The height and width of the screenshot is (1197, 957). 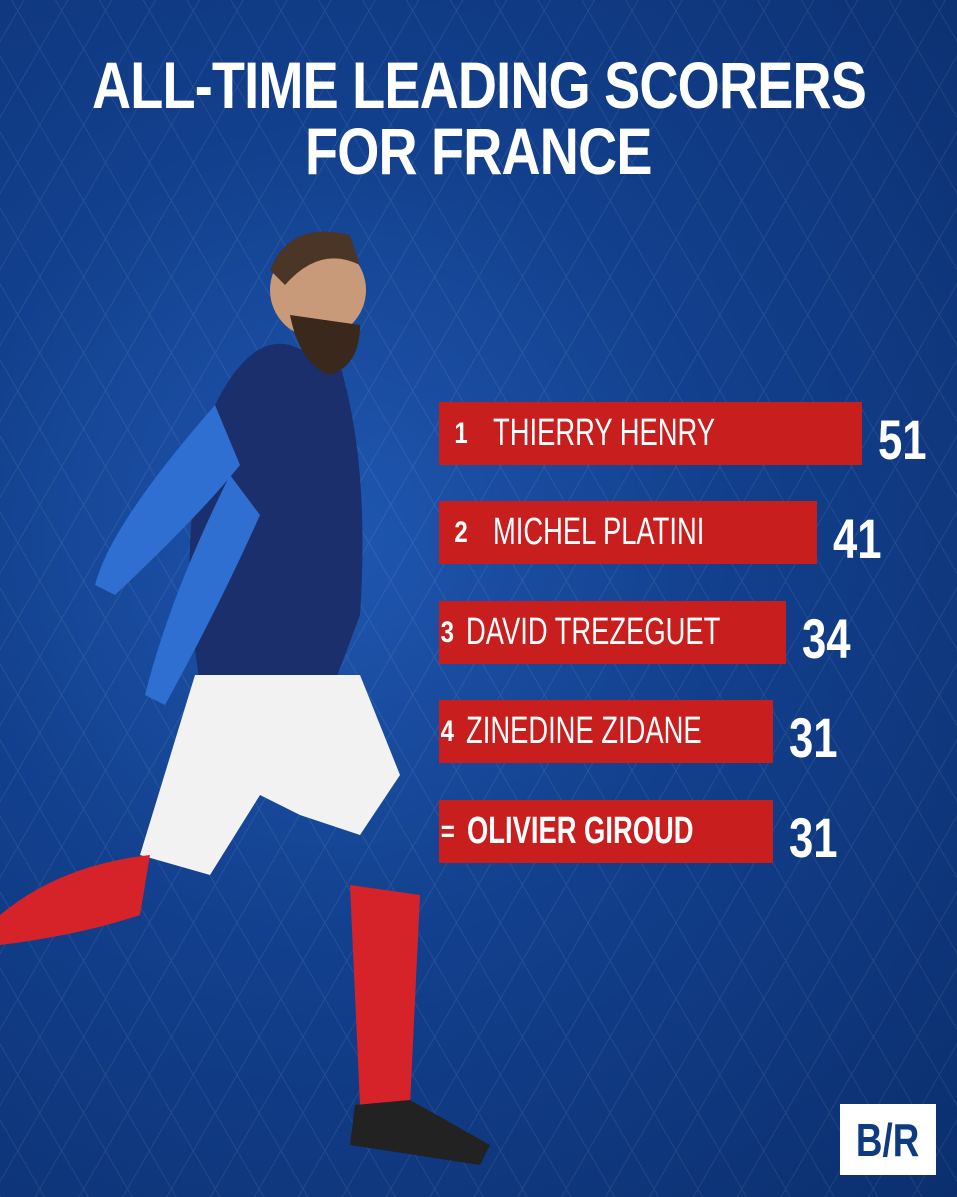 I want to click on chart-title: ALL-TIME LEADING SCORERS FOR FRANCE, so click(x=478, y=118).